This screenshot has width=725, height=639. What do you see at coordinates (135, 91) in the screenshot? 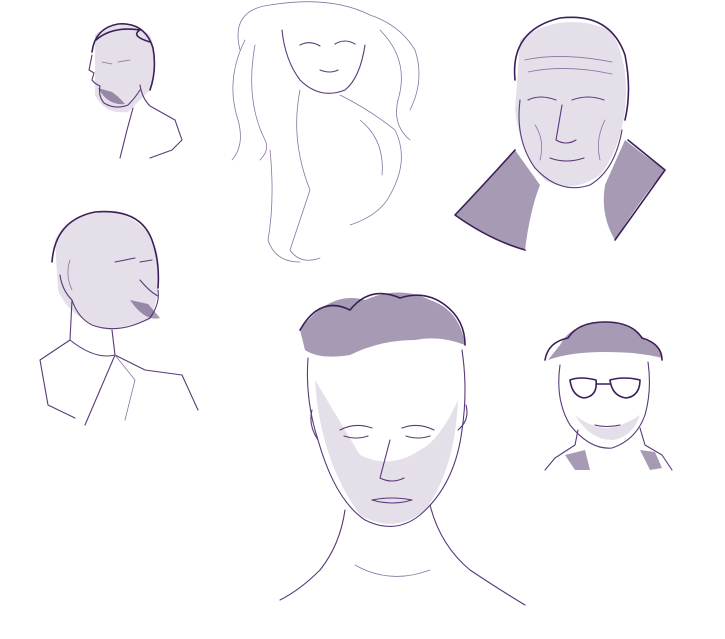
I see `portrait-bearded-man` at bounding box center [135, 91].